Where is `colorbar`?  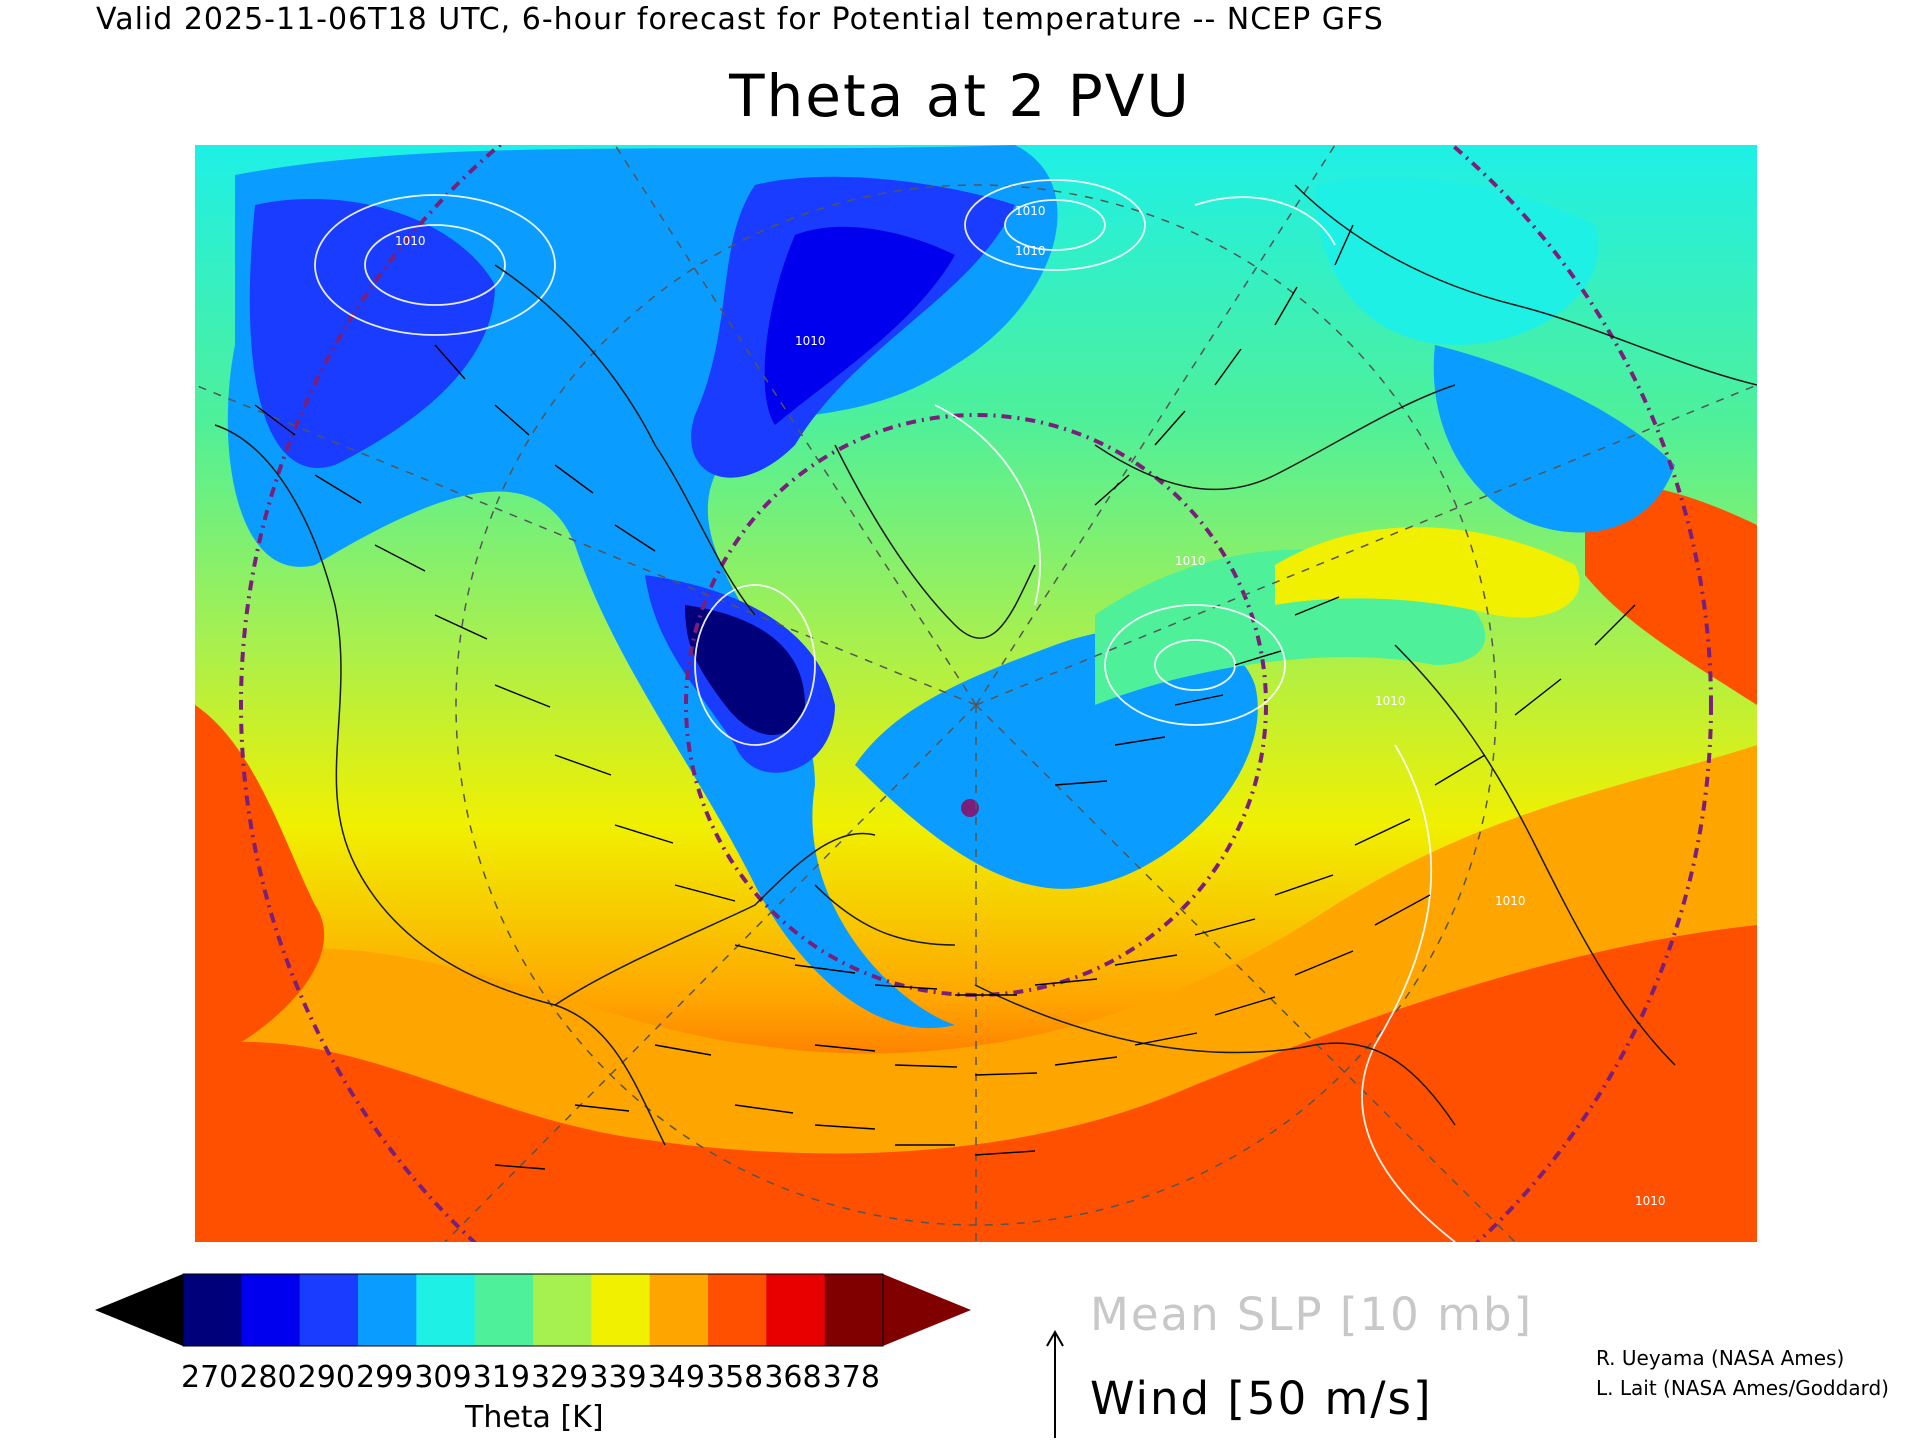 colorbar is located at coordinates (533, 1310).